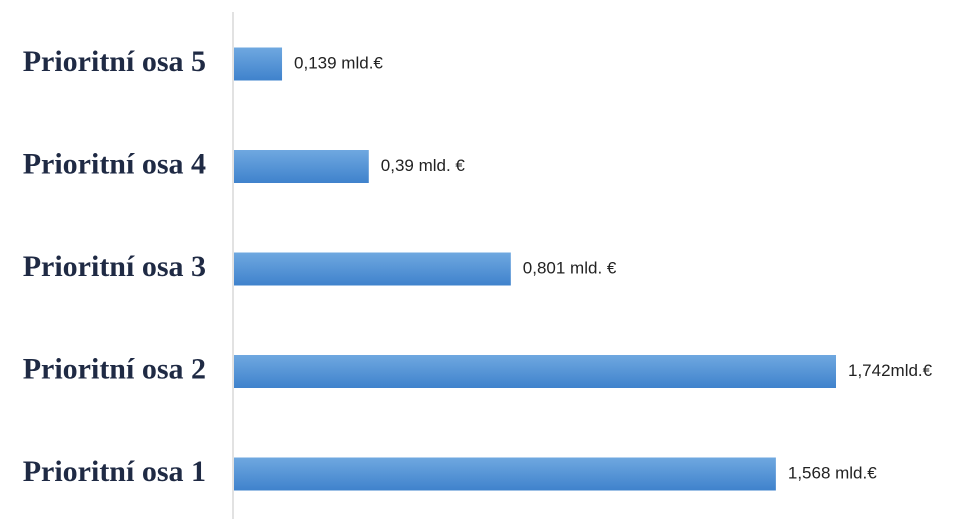 This screenshot has height=519, width=965. Describe the element at coordinates (114, 61) in the screenshot. I see `category-label: Prioritní osa 5` at that location.